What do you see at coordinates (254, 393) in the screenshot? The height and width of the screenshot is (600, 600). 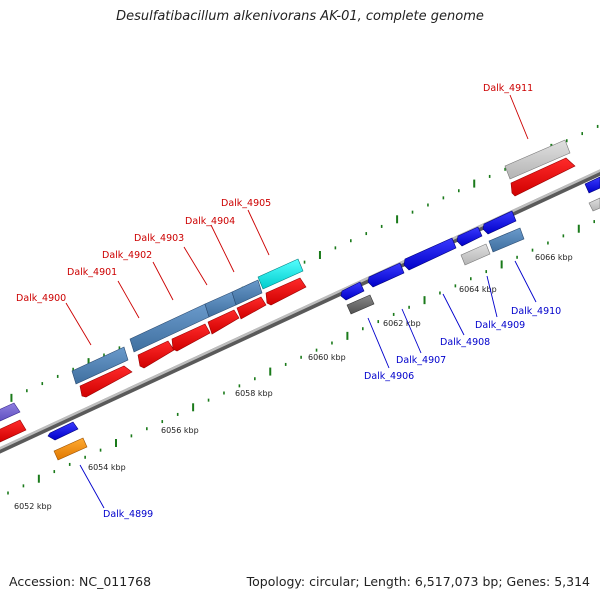 I see `scale-label: 6058 kbp` at bounding box center [254, 393].